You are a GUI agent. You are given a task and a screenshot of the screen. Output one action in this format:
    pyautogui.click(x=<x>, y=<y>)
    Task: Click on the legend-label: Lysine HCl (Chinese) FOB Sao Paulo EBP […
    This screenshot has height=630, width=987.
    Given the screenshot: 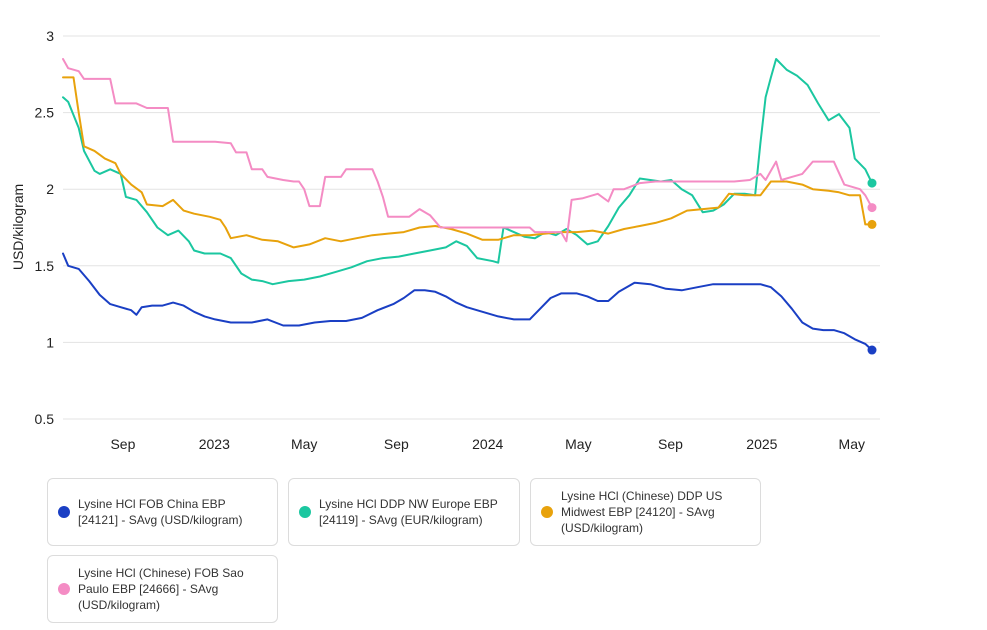 What is the action you would take?
    pyautogui.click(x=161, y=589)
    